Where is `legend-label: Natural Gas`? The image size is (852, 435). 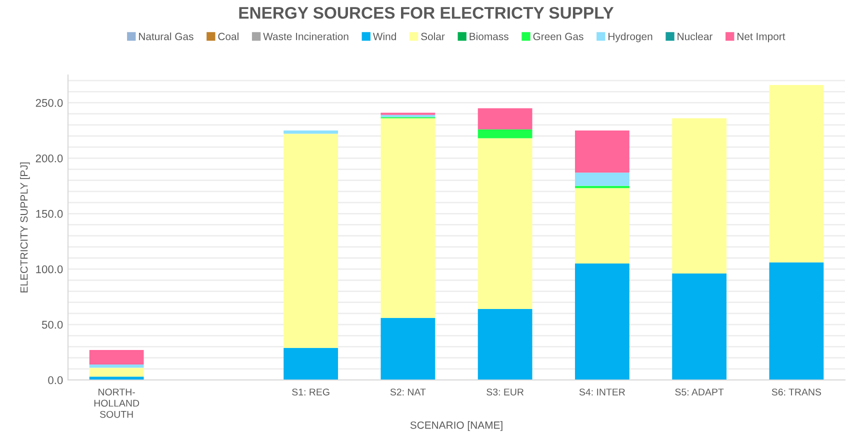 legend-label: Natural Gas is located at coordinates (166, 36).